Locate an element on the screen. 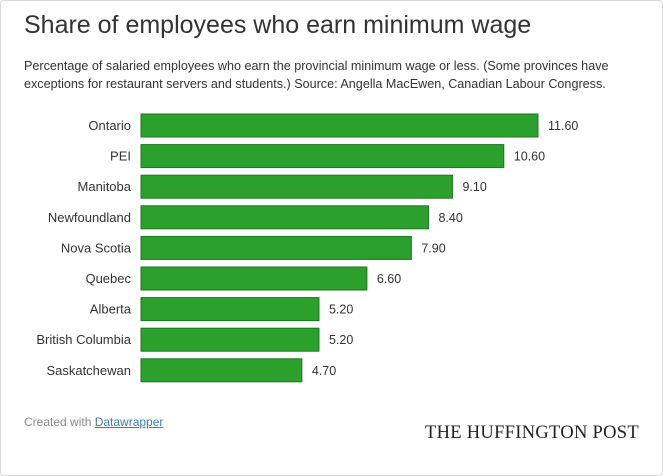 The width and height of the screenshot is (663, 476). credit-line: Created with Datawrapper is located at coordinates (93, 422).